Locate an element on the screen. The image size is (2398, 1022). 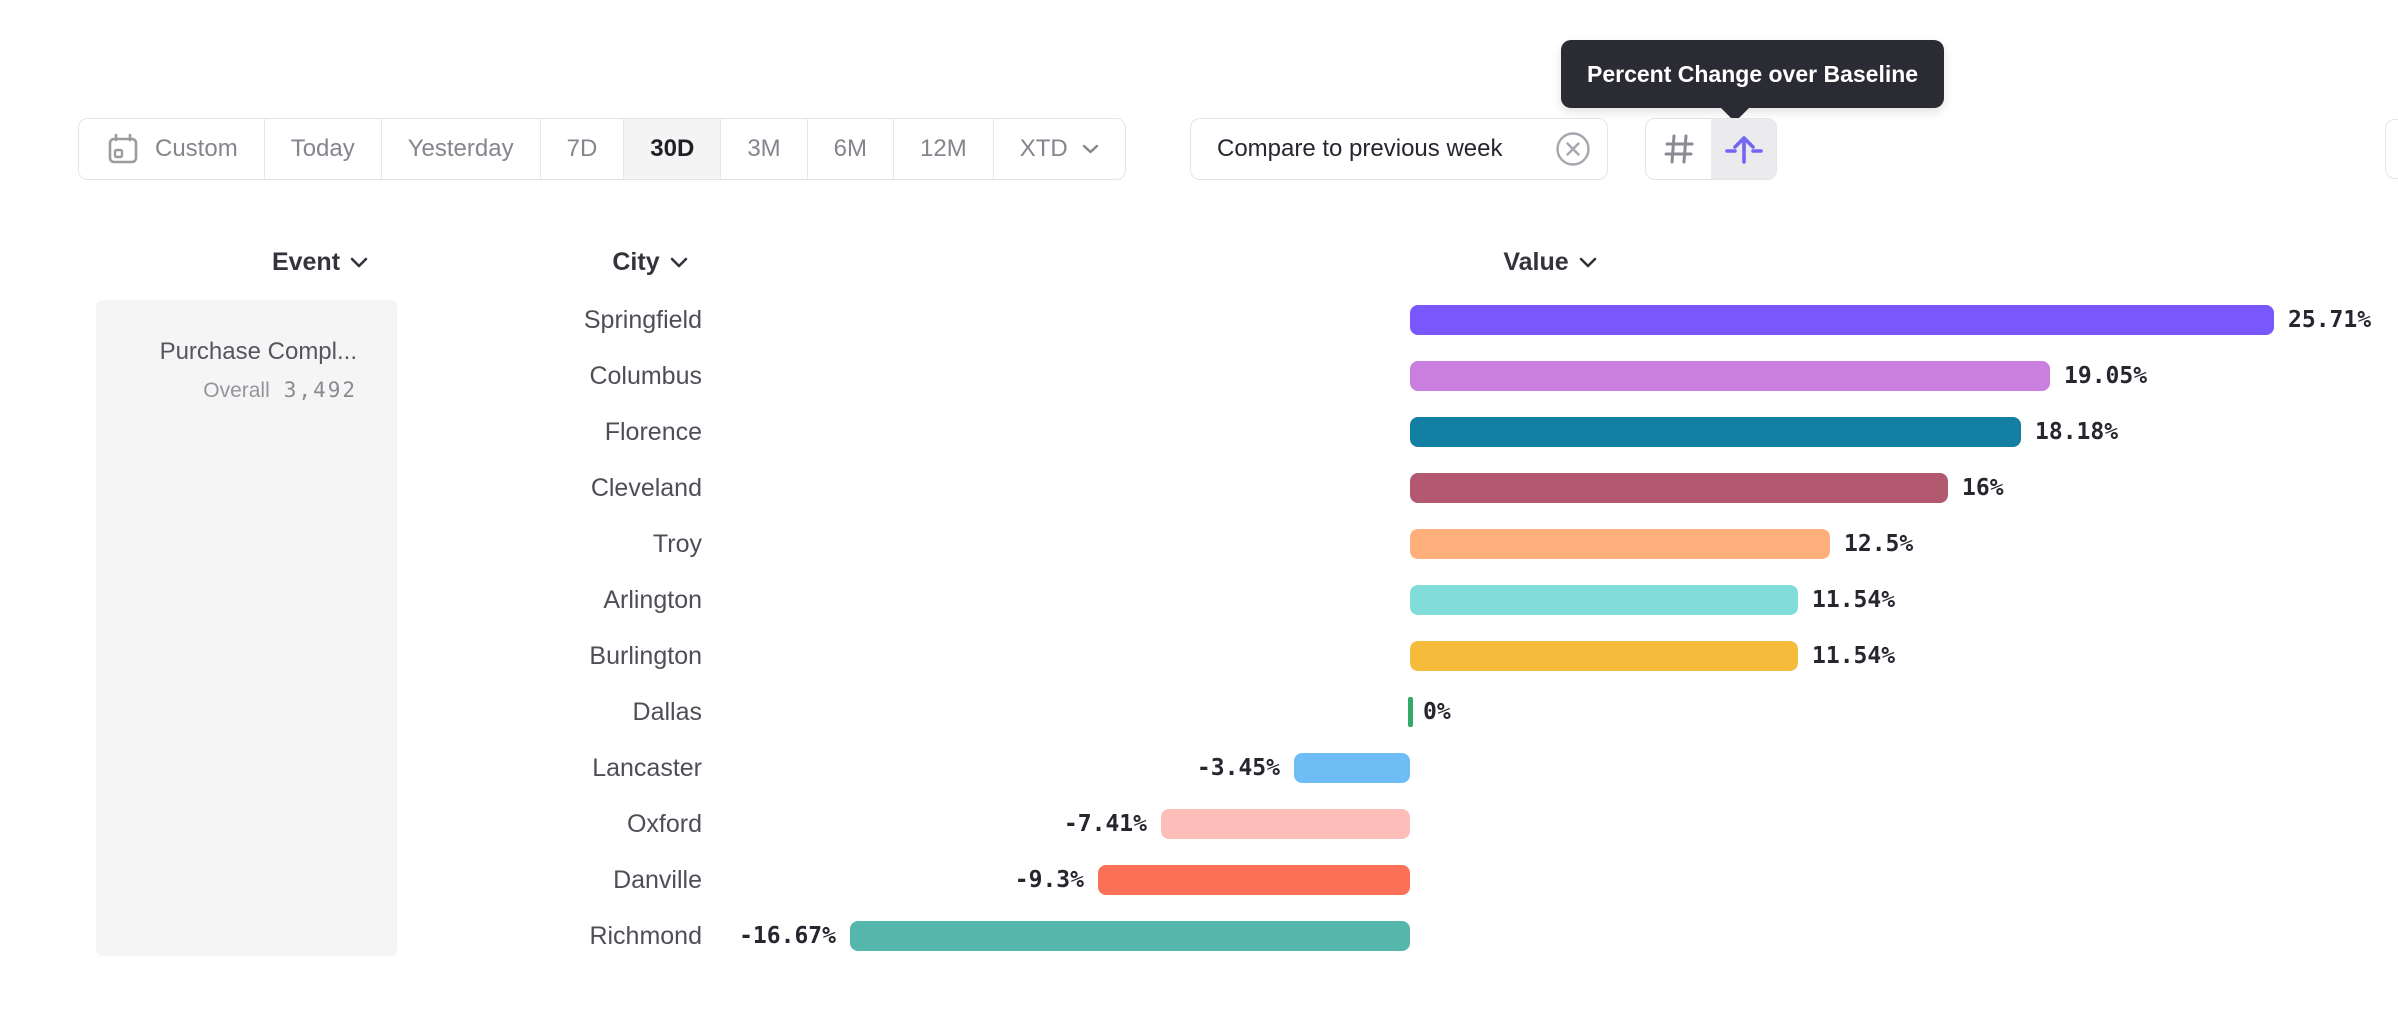
value-label: -7.41% is located at coordinates (1105, 824).